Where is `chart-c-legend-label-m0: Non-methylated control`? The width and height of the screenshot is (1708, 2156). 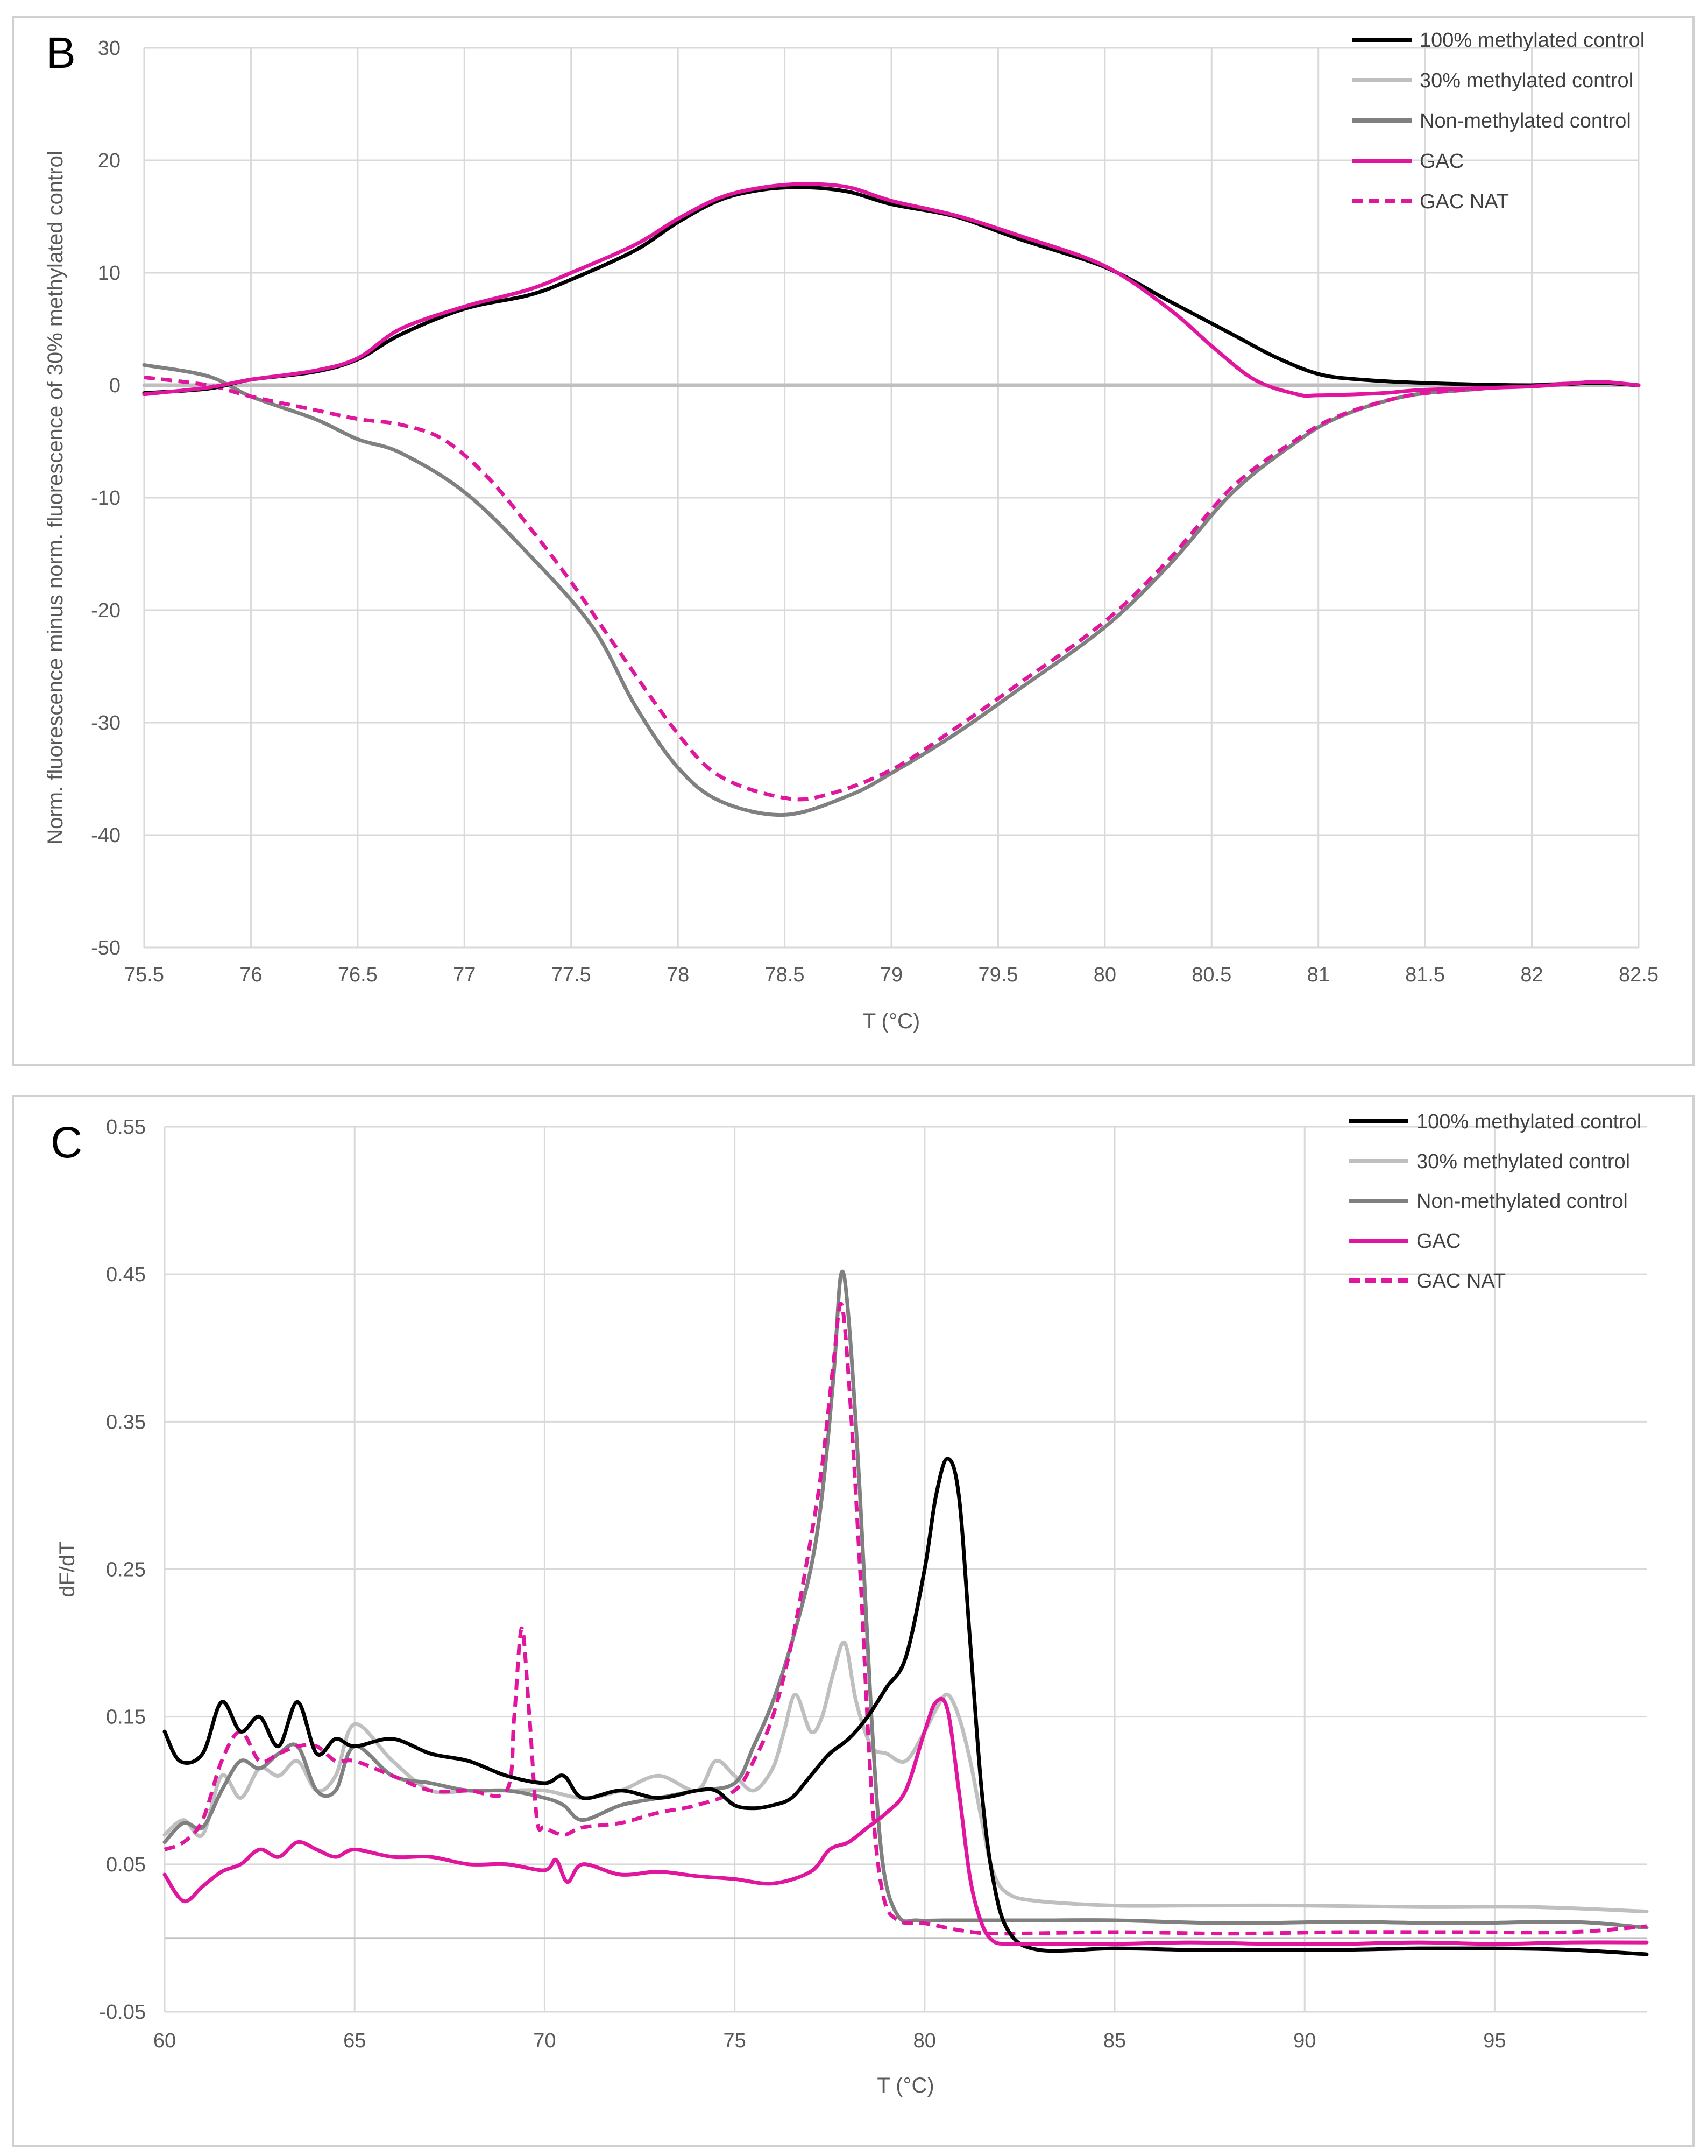
chart-c-legend-label-m0: Non-methylated control is located at coordinates (1522, 1201).